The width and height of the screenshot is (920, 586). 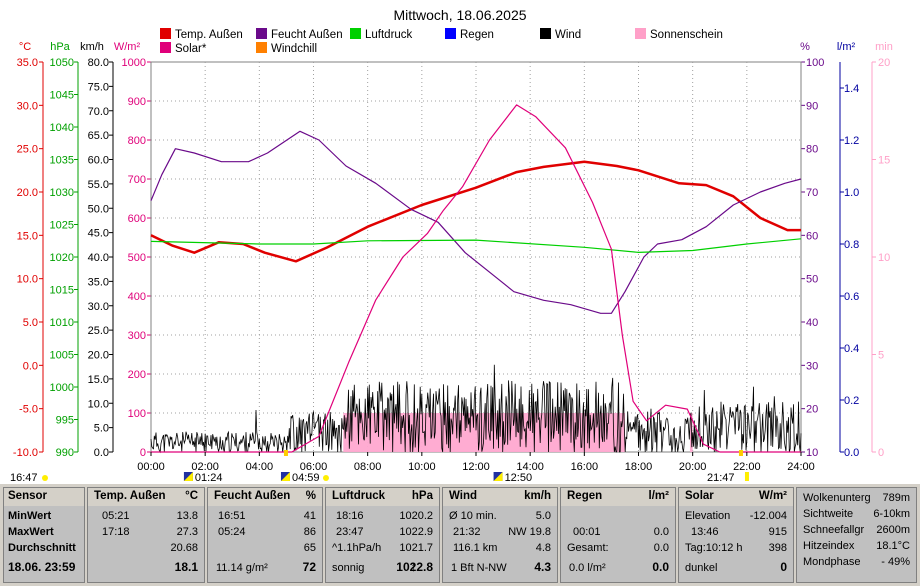 What do you see at coordinates (42, 548) in the screenshot?
I see `avg-label: Durchschnitt` at bounding box center [42, 548].